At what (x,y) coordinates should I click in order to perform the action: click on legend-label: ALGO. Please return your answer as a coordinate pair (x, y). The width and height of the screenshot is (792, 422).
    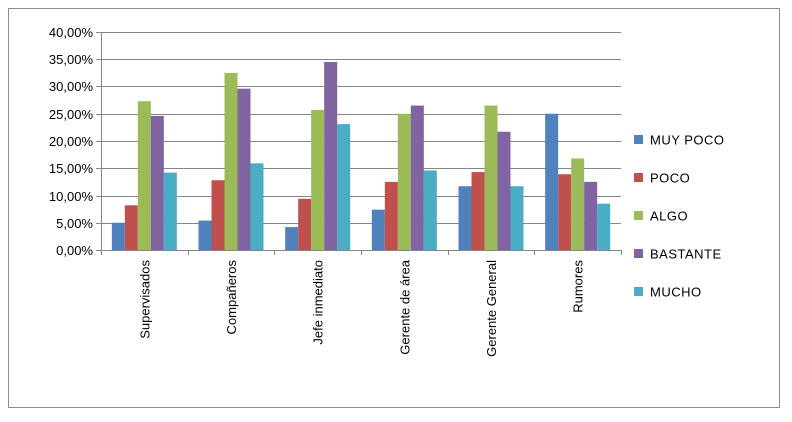
    Looking at the image, I should click on (669, 216).